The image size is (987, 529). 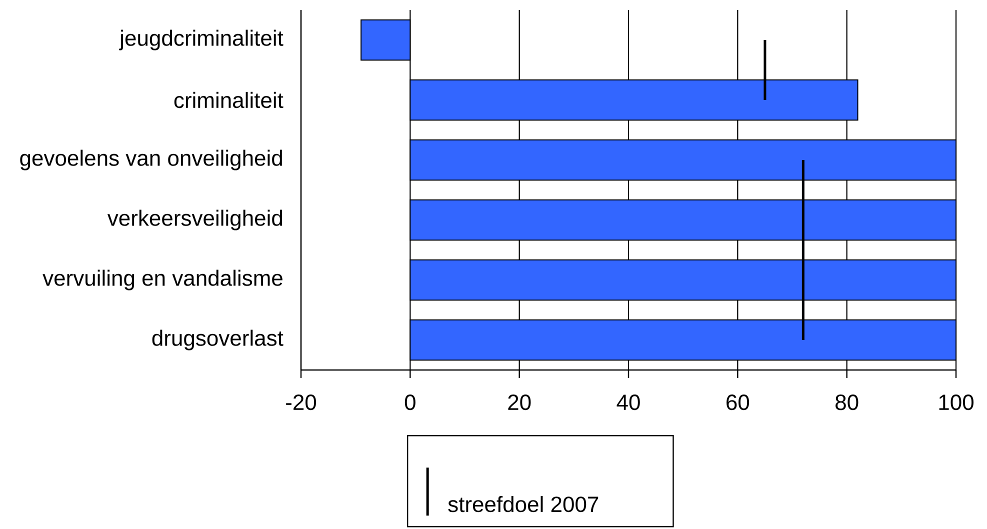 I want to click on legend-label: streefdoel 2007, so click(x=523, y=504).